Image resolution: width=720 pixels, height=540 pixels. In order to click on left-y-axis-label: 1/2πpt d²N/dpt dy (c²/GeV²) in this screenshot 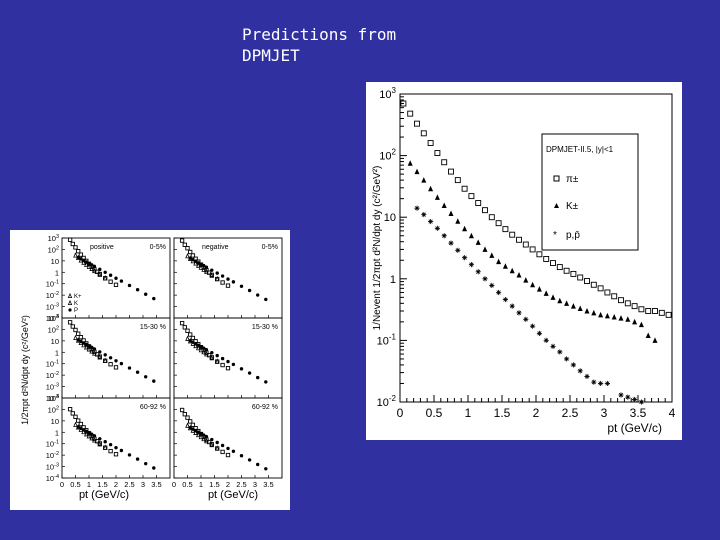, I will do `click(25, 370)`.